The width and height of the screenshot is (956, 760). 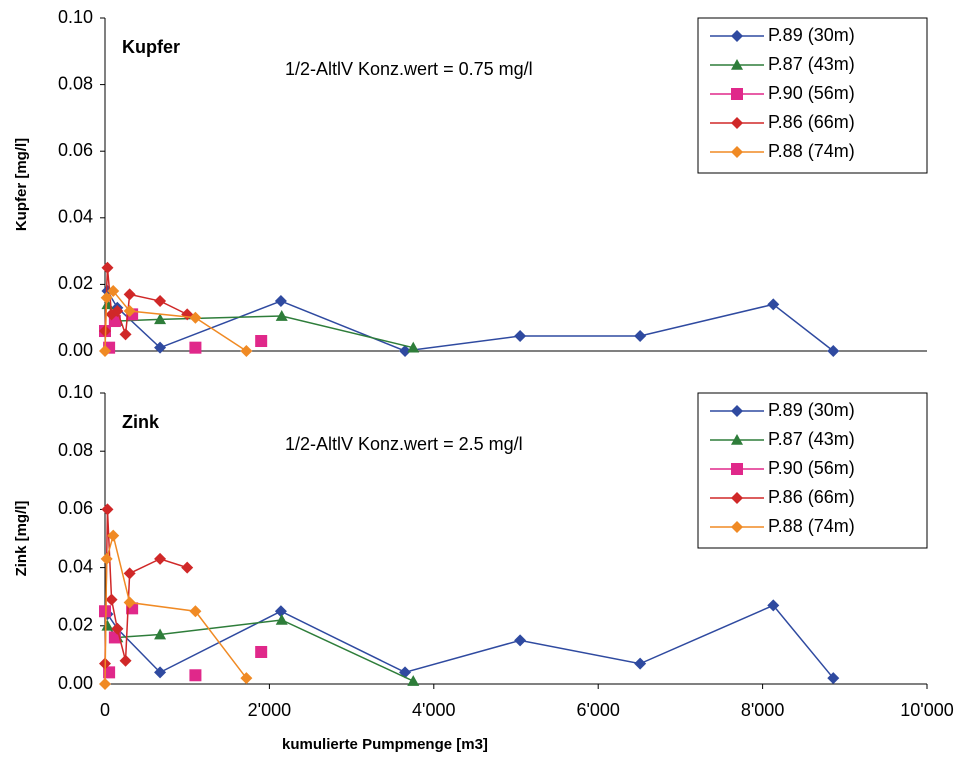 What do you see at coordinates (269, 710) in the screenshot?
I see `x-tick-label: 2'000` at bounding box center [269, 710].